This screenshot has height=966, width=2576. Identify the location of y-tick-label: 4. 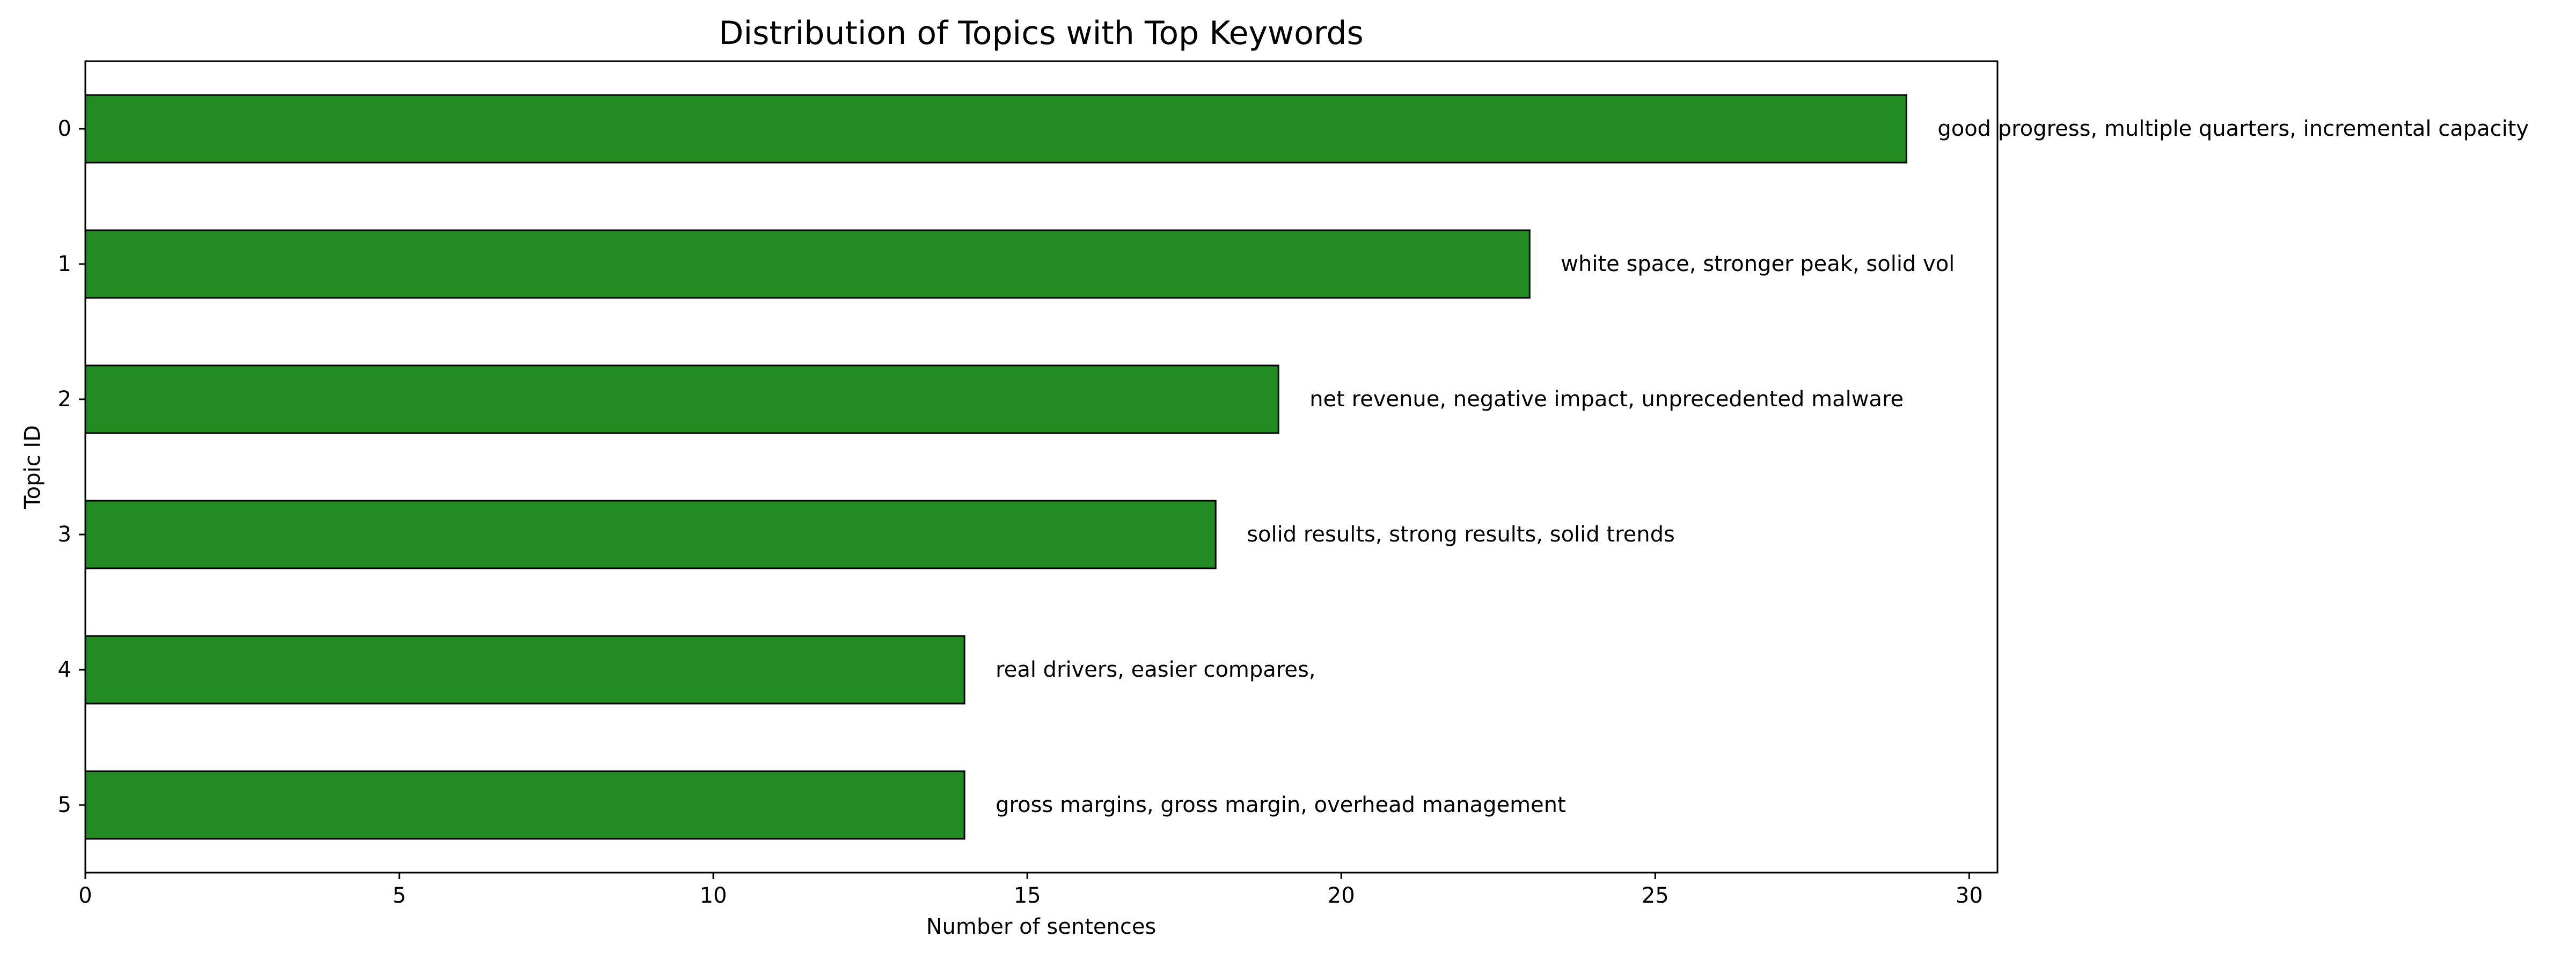
(64, 669).